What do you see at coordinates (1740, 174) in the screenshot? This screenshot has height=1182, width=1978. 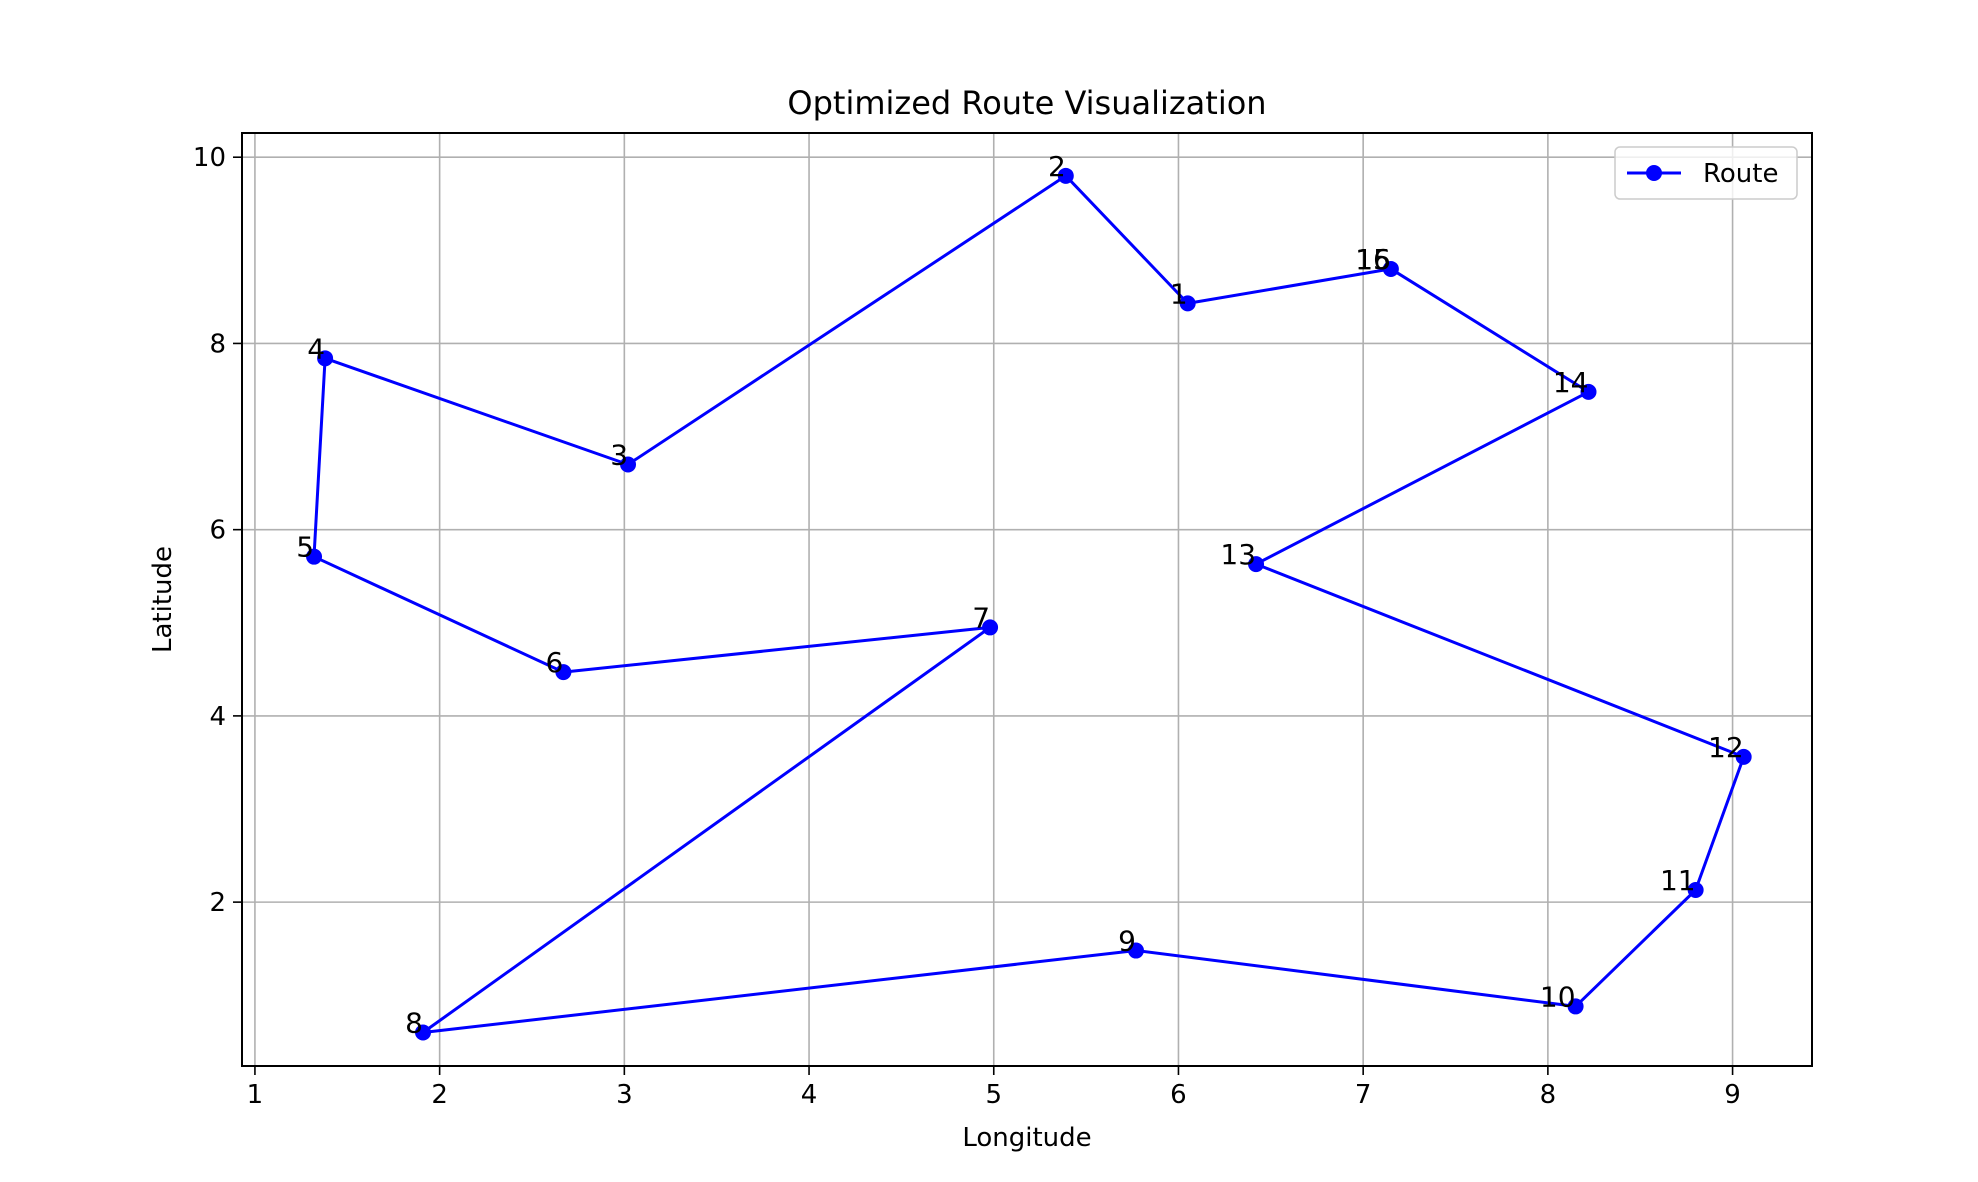 I see `legend-entry-route: Route` at bounding box center [1740, 174].